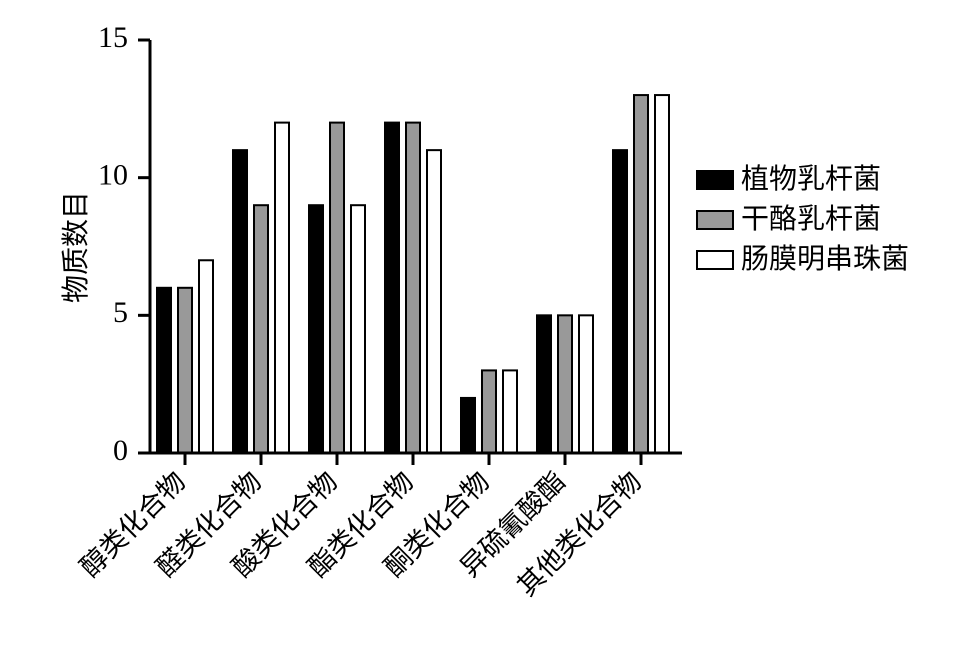 The image size is (966, 659). Describe the element at coordinates (811, 178) in the screenshot. I see `legend-label-0: 植物乳杆菌` at that location.